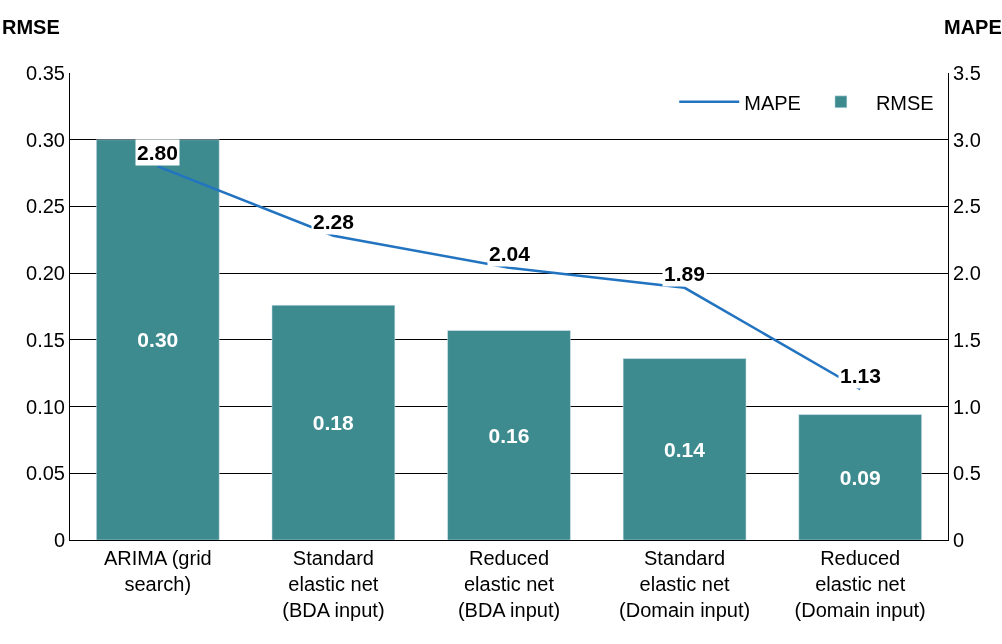  I want to click on data-label: 1.89, so click(684, 273).